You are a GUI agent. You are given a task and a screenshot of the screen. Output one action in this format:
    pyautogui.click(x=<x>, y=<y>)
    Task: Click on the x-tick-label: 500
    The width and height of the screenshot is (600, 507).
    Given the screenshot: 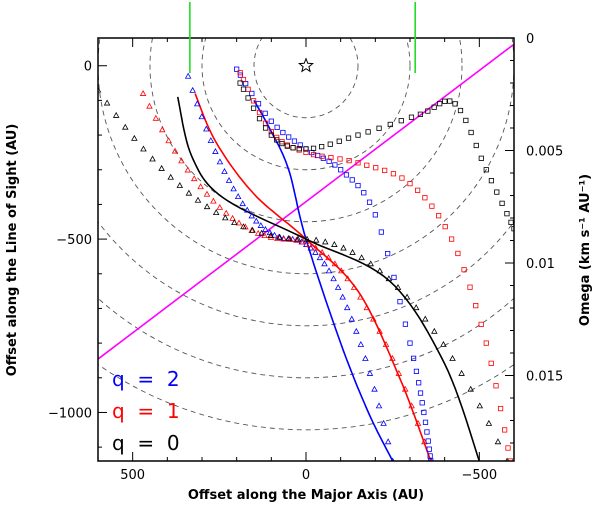 What is the action you would take?
    pyautogui.click(x=132, y=475)
    